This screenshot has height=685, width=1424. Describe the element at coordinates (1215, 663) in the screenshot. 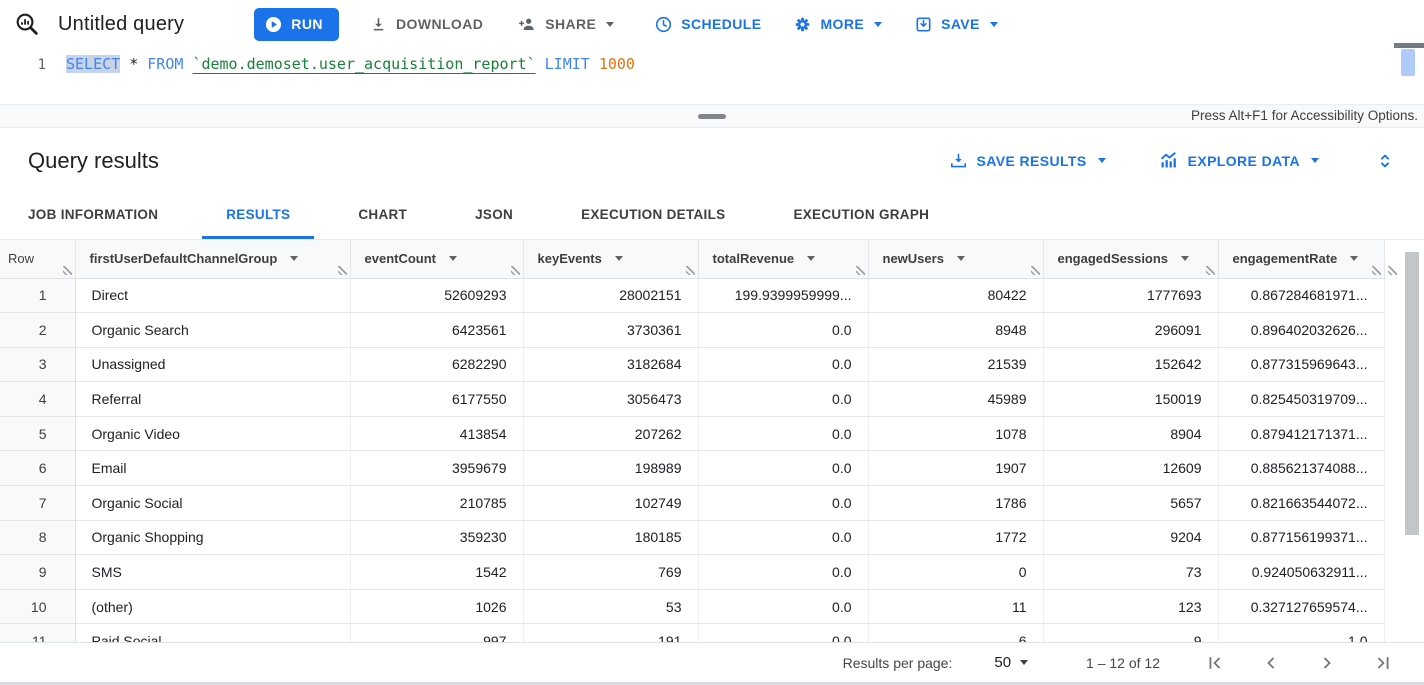

I see `first-page-button` at that location.